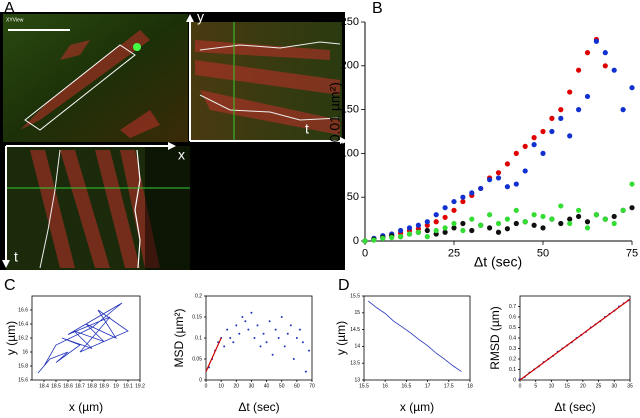 The image size is (640, 418). Describe the element at coordinates (15, 20) in the screenshot. I see `scale-text: XYView` at that location.